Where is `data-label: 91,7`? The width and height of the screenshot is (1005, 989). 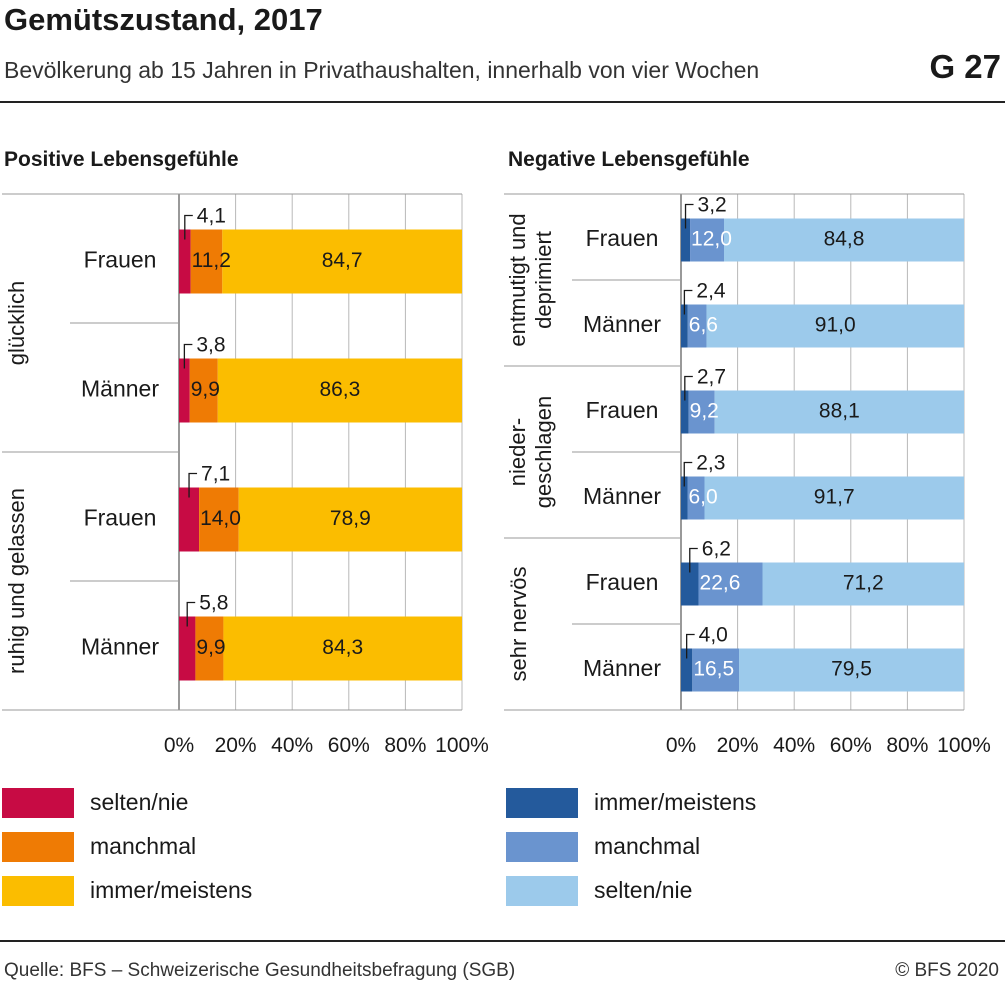
data-label: 91,7 is located at coordinates (834, 497).